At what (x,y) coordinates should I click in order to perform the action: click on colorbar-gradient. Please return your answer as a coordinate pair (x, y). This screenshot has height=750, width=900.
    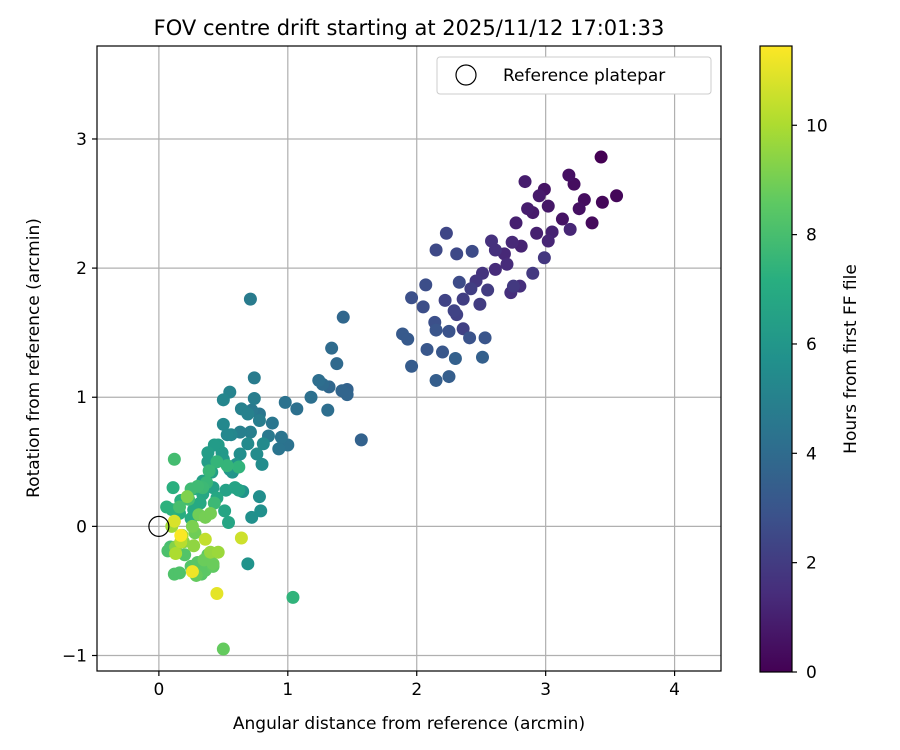
    Looking at the image, I should click on (776, 359).